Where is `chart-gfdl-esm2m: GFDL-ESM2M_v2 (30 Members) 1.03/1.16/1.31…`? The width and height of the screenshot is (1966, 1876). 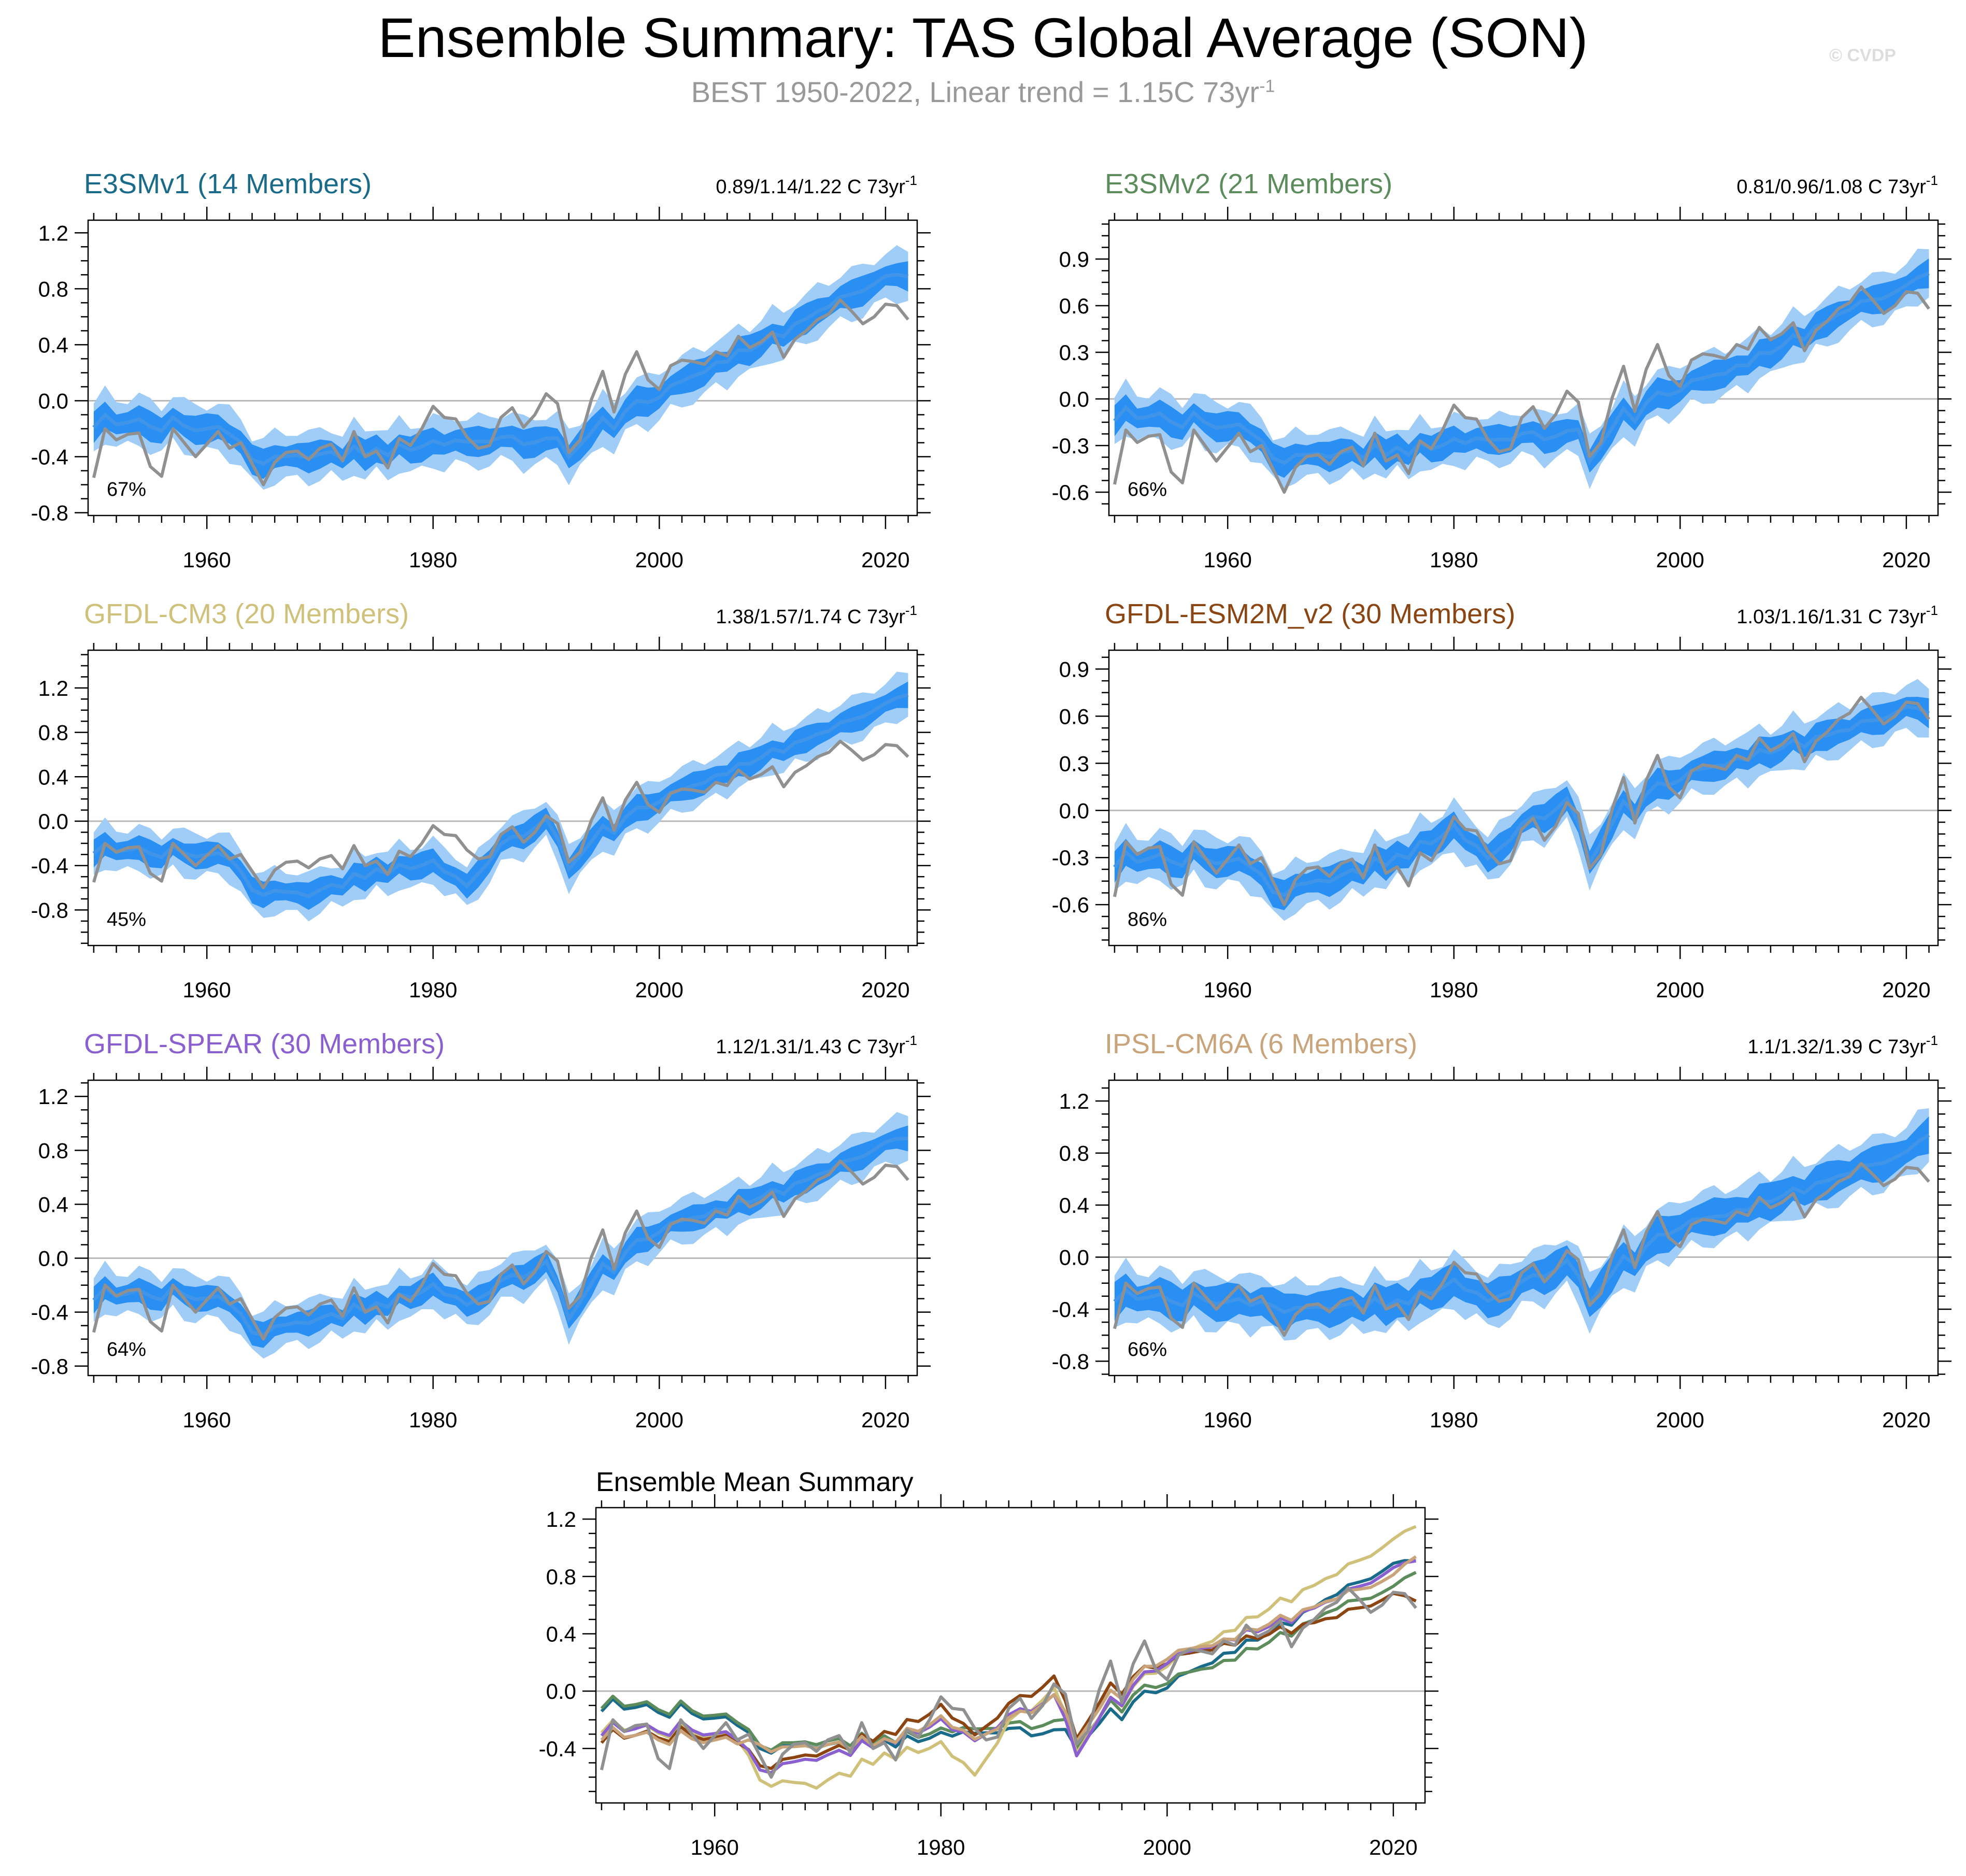 chart-gfdl-esm2m: GFDL-ESM2M_v2 (30 Members) 1.03/1.16/1.31… is located at coordinates (1502, 800).